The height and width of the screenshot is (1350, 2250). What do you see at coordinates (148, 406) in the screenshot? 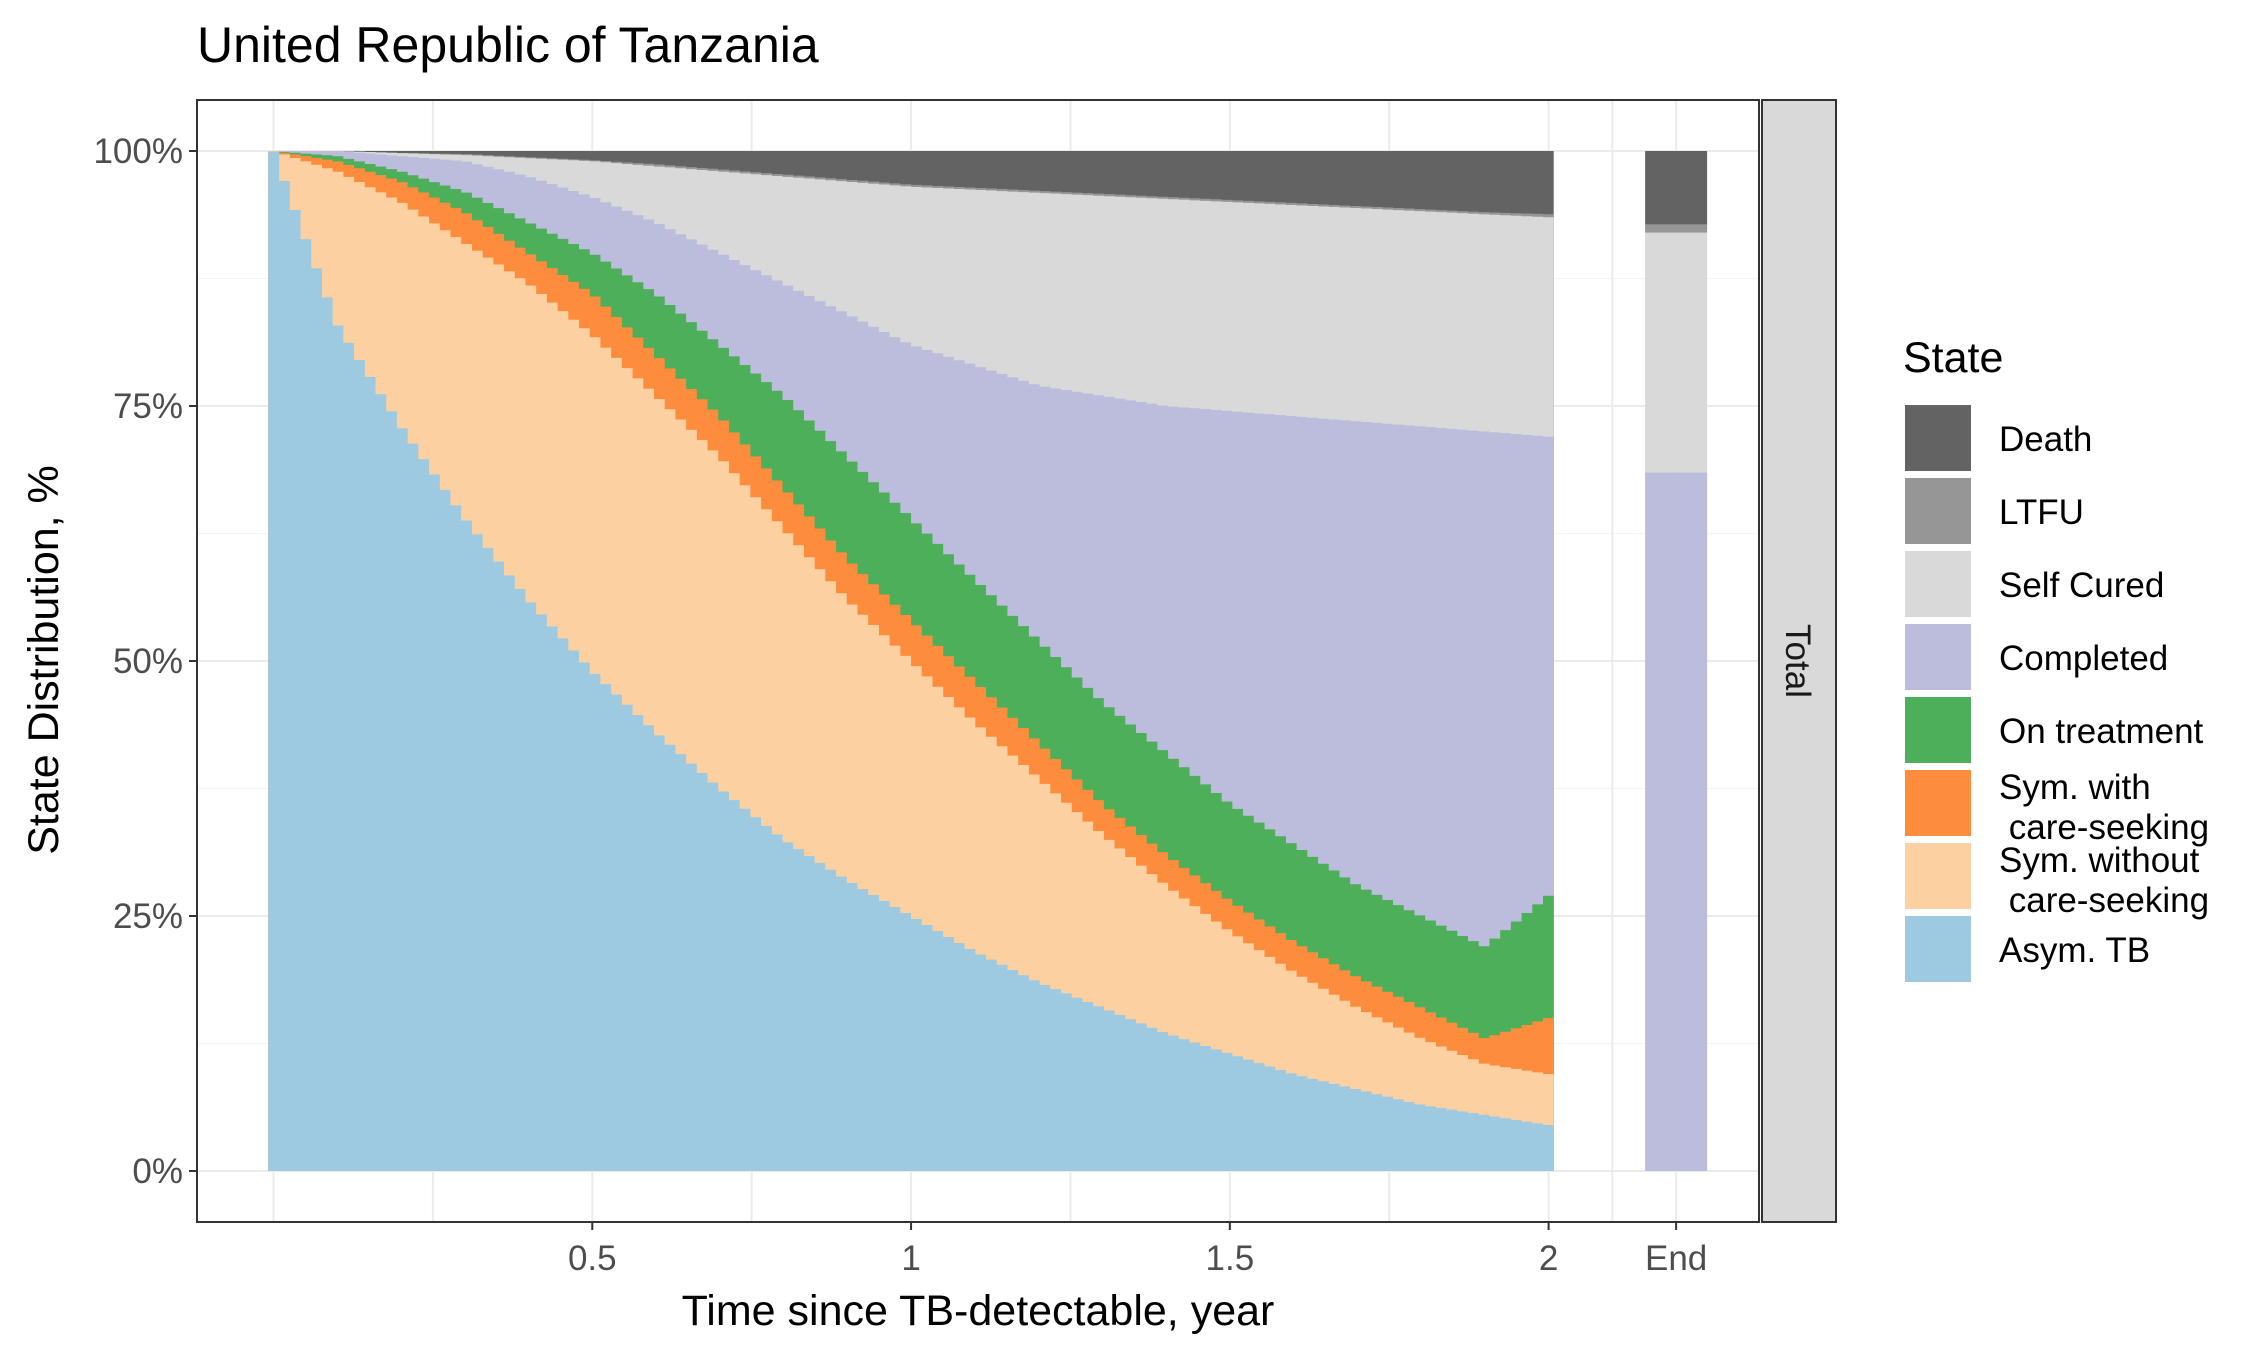
I see `y-tick-label: 75%` at bounding box center [148, 406].